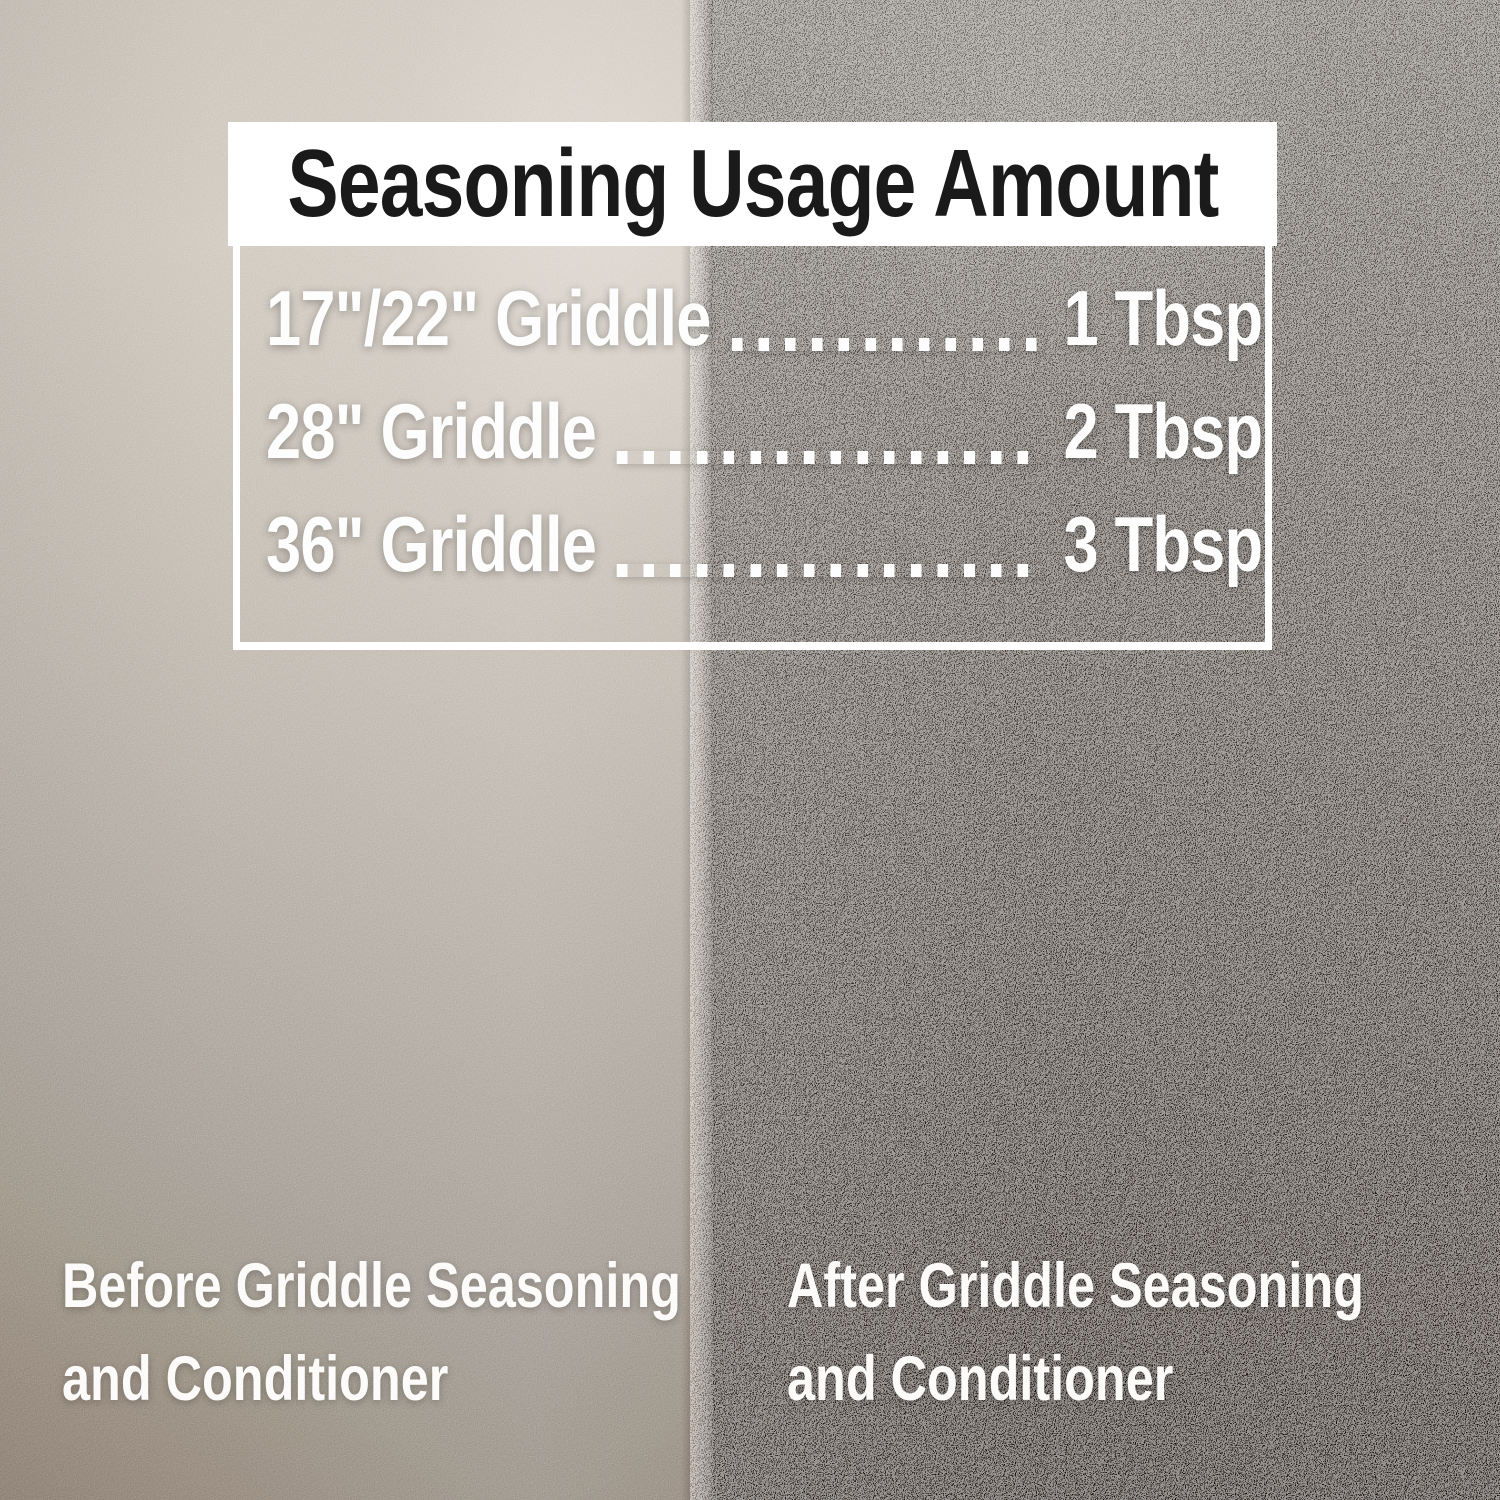  What do you see at coordinates (765, 544) in the screenshot?
I see `usage-row-36: 36" Griddle 3 Tbsp` at bounding box center [765, 544].